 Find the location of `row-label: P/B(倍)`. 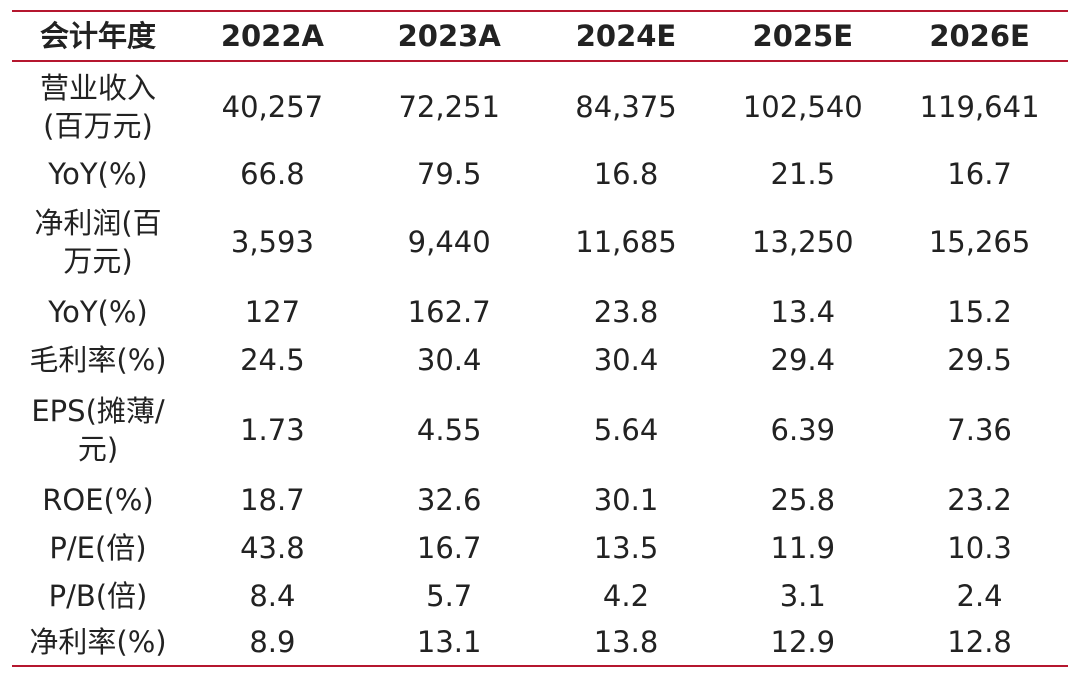

row-label: P/B(倍) is located at coordinates (98, 596).